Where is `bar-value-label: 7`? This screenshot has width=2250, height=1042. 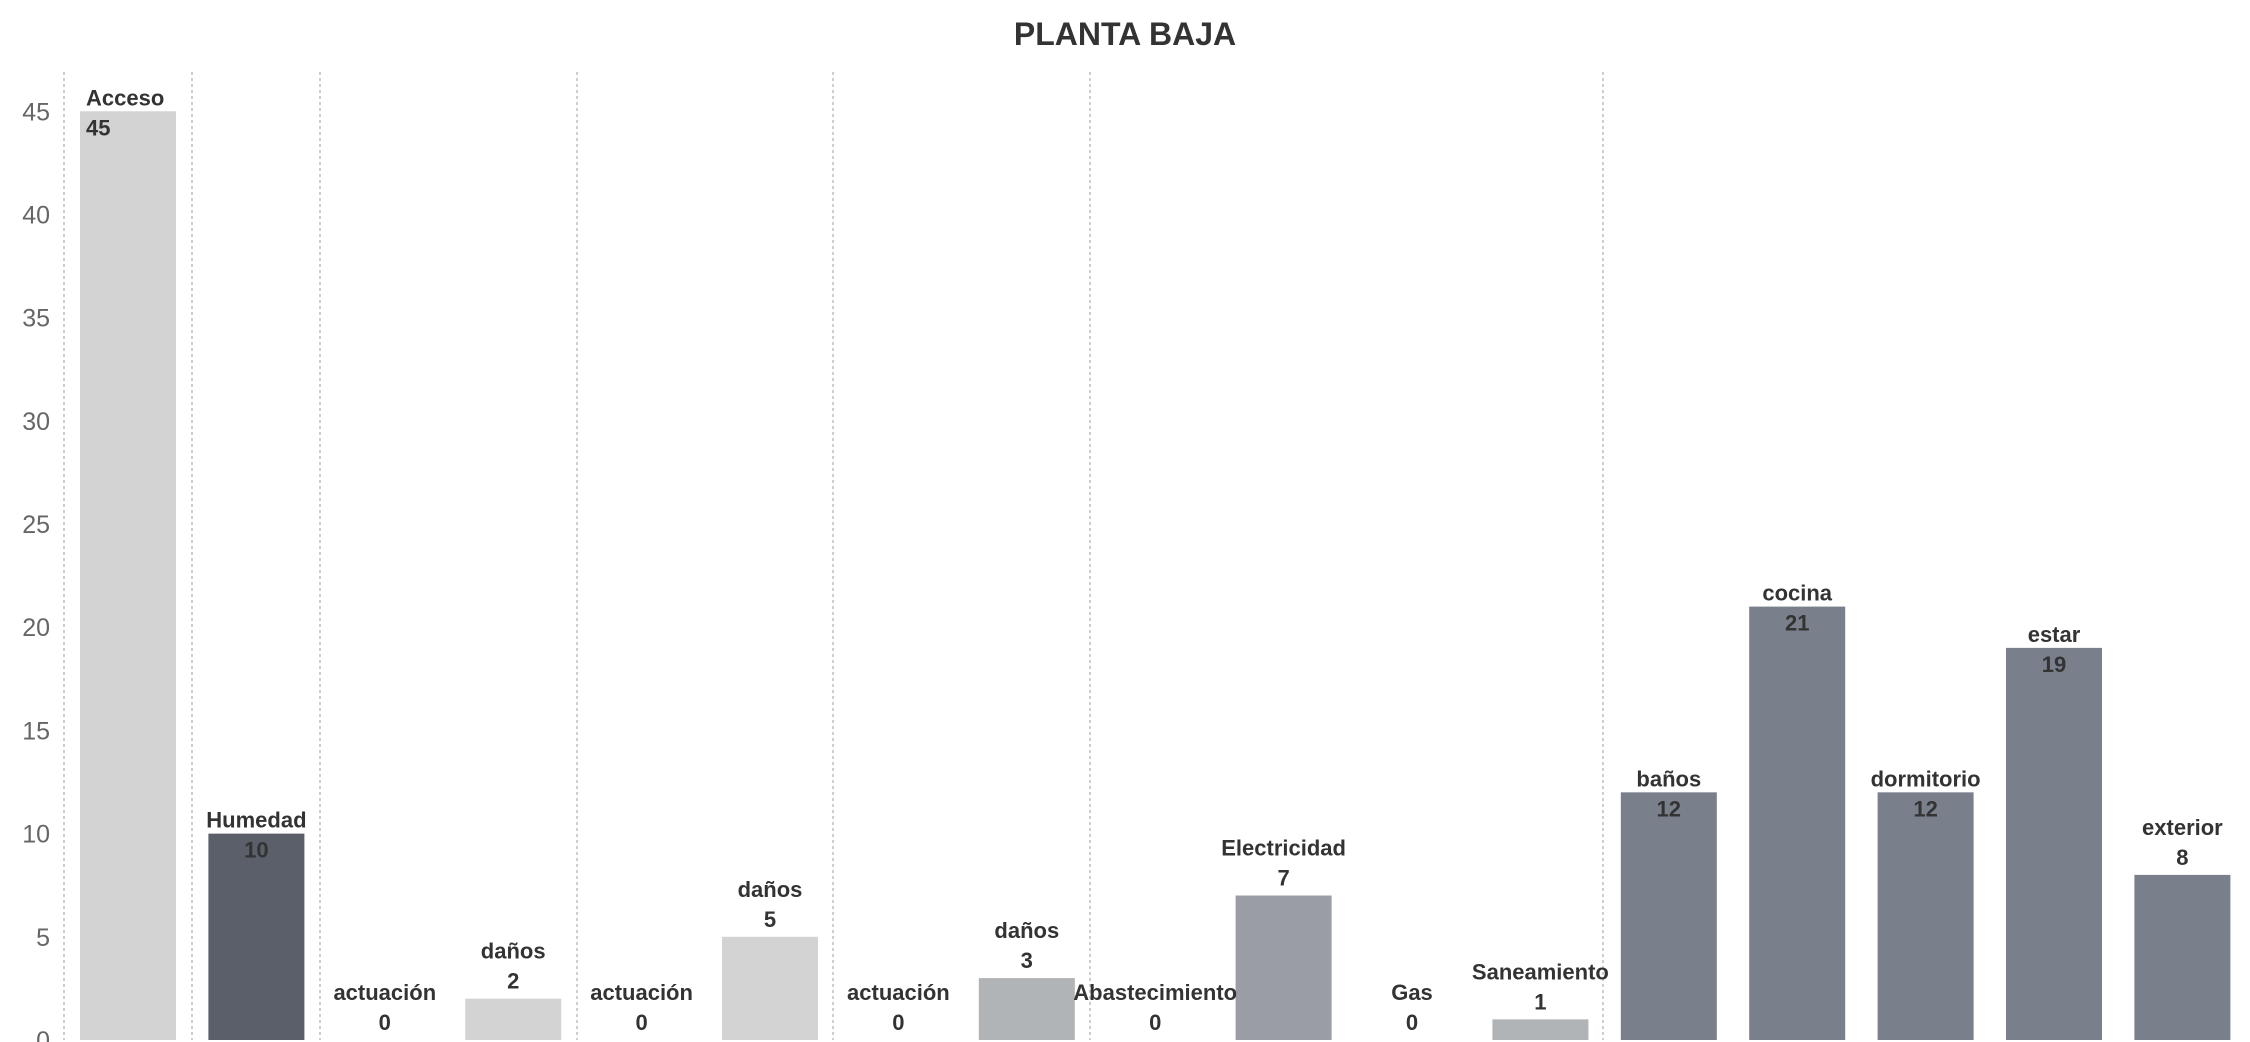 bar-value-label: 7 is located at coordinates (1283, 878).